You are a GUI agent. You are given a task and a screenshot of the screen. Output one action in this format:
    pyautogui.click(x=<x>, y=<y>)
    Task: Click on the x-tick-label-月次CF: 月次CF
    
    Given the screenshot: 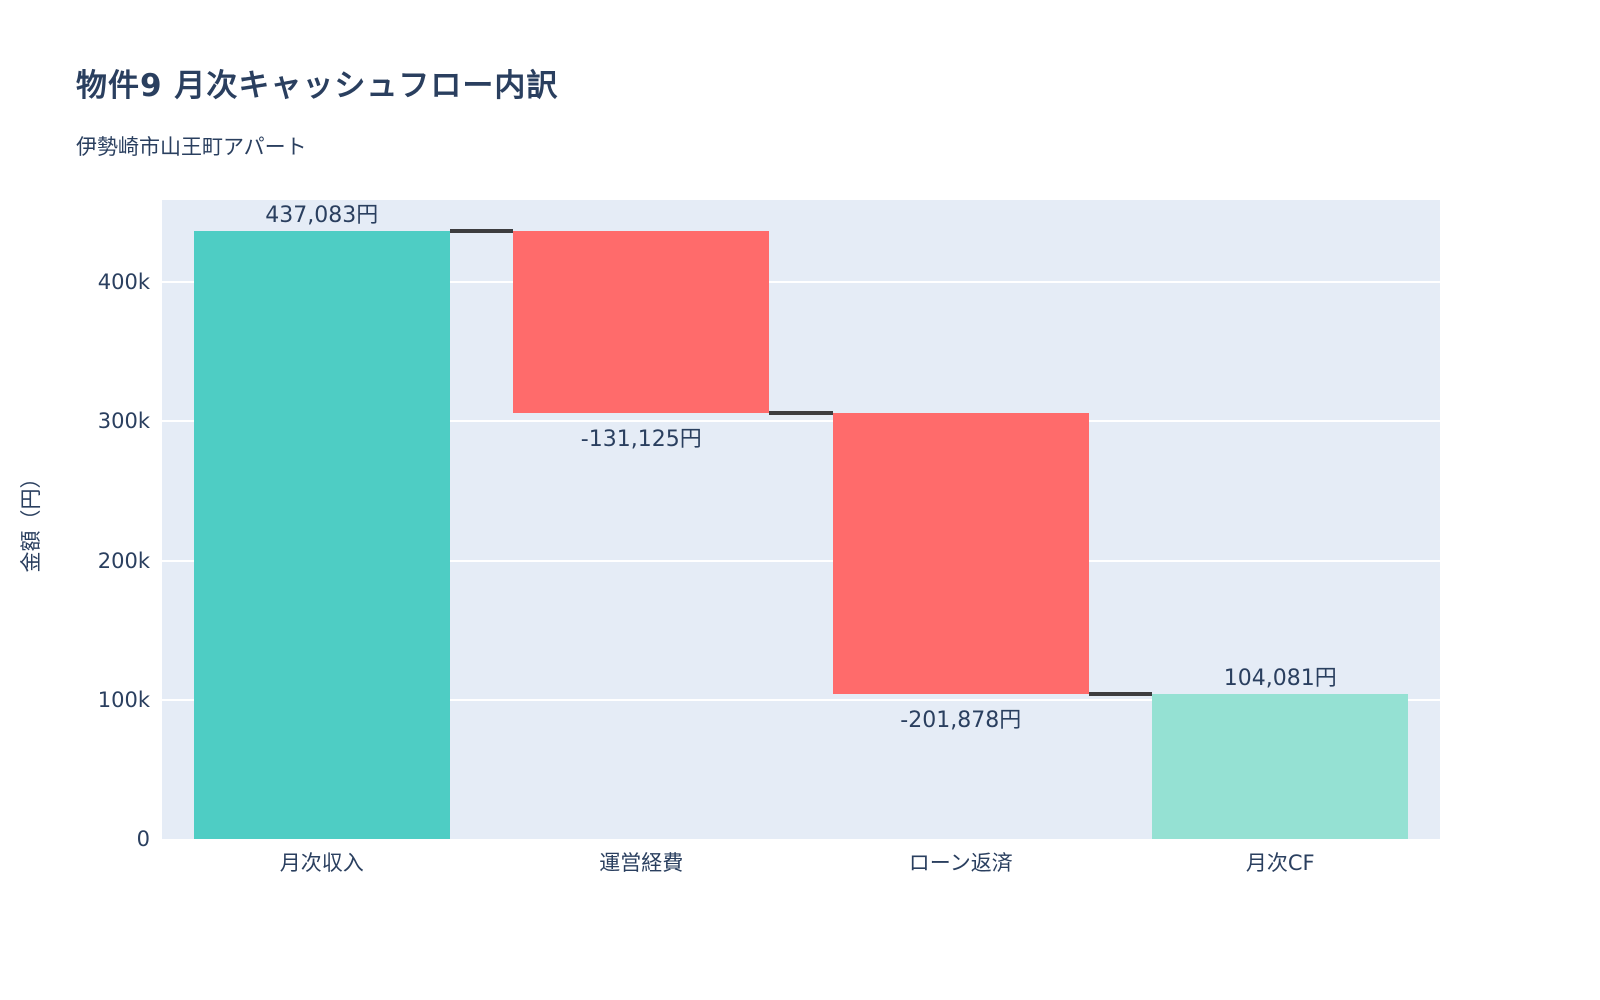 What is the action you would take?
    pyautogui.click(x=1280, y=863)
    